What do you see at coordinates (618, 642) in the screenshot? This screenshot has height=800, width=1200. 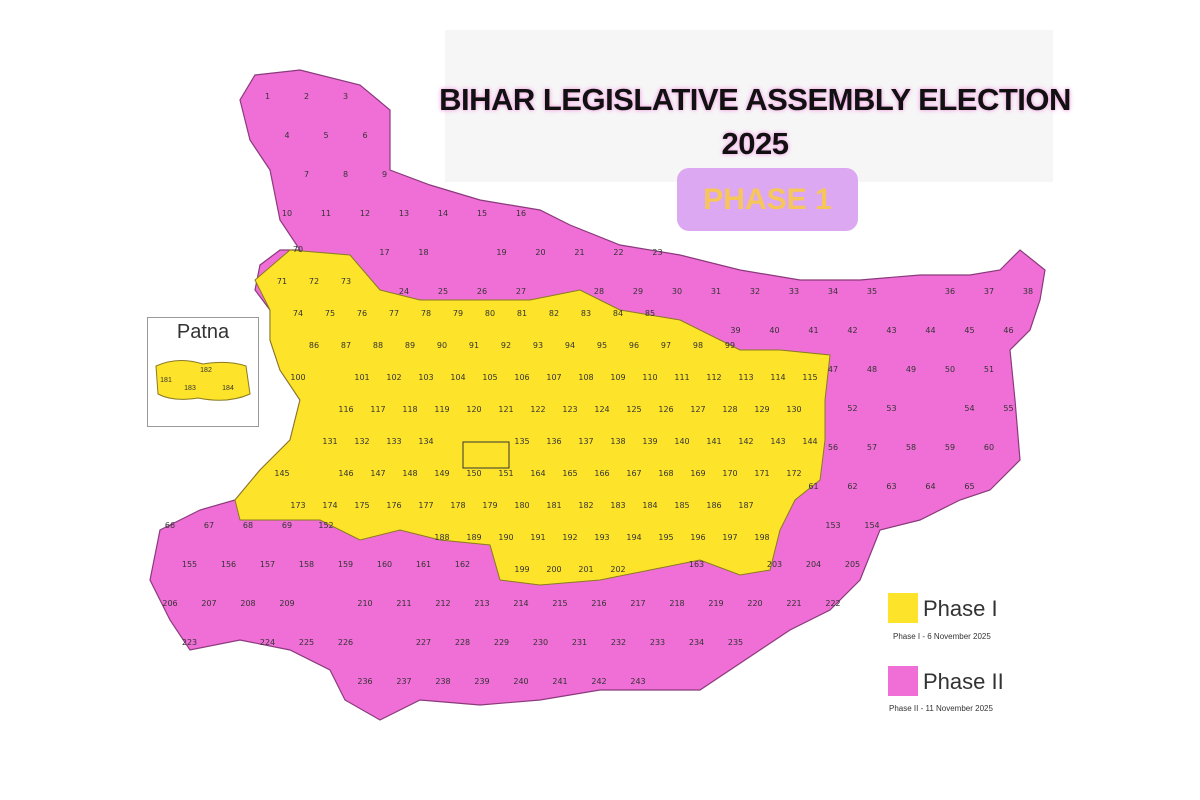 I see `constituency-label: 232` at bounding box center [618, 642].